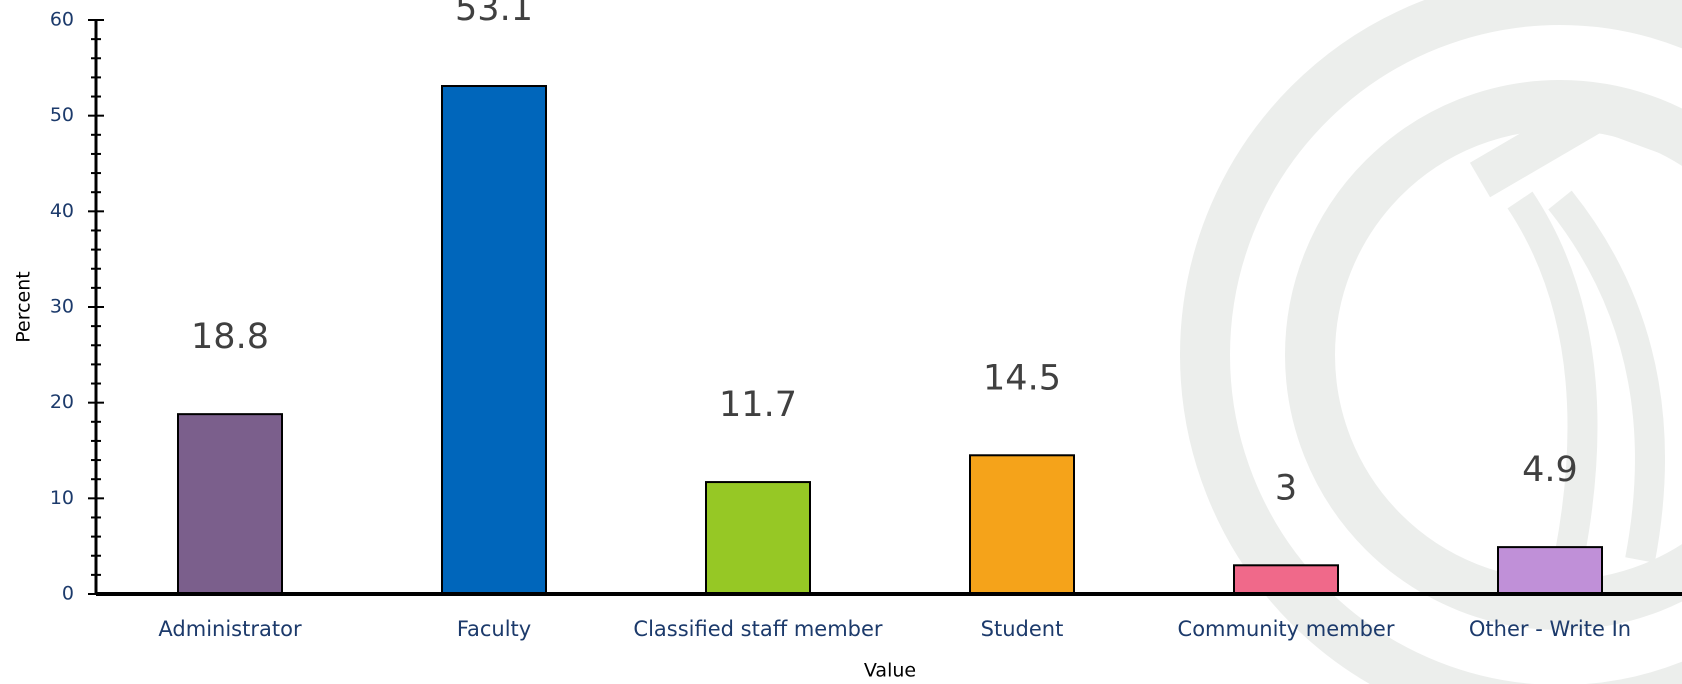  I want to click on y-tick-label: 20, so click(62, 402).